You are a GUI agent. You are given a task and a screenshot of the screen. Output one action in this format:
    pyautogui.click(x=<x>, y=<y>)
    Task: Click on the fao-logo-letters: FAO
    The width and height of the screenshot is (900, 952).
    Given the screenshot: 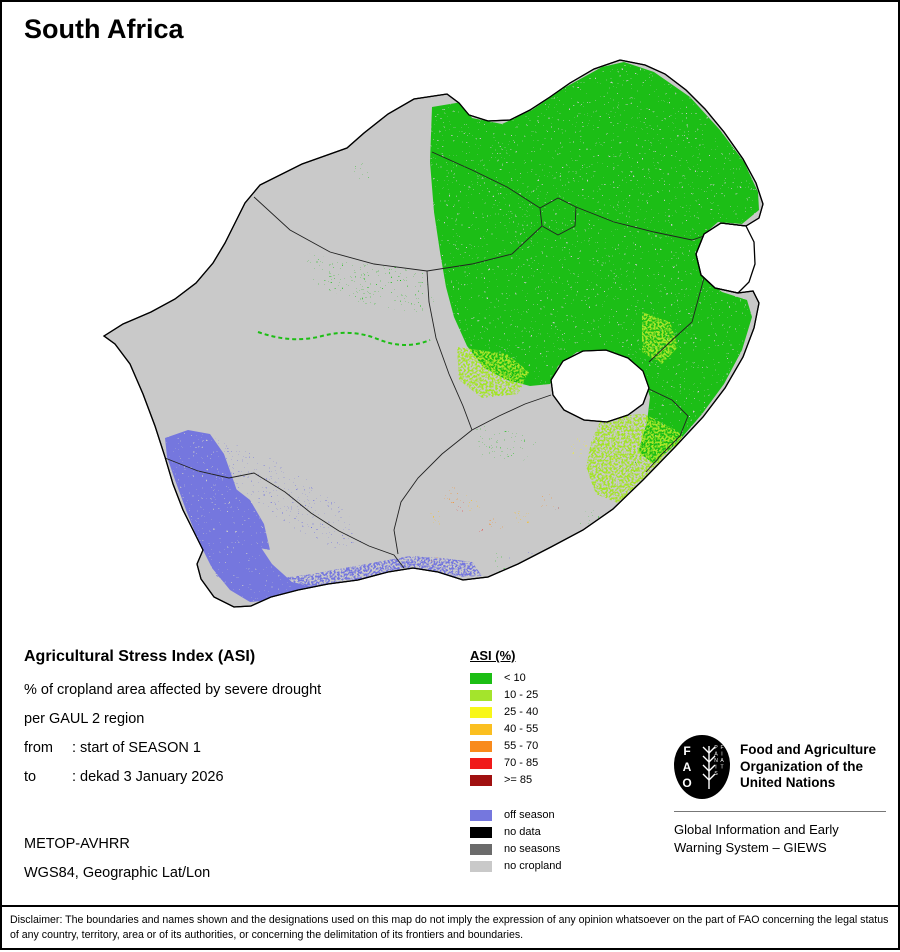 What is the action you would take?
    pyautogui.click(x=687, y=768)
    